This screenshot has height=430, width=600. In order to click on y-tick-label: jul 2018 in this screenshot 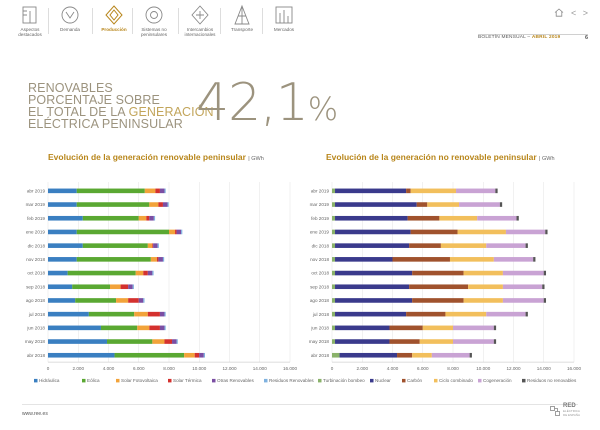, I will do `click(37, 314)`.